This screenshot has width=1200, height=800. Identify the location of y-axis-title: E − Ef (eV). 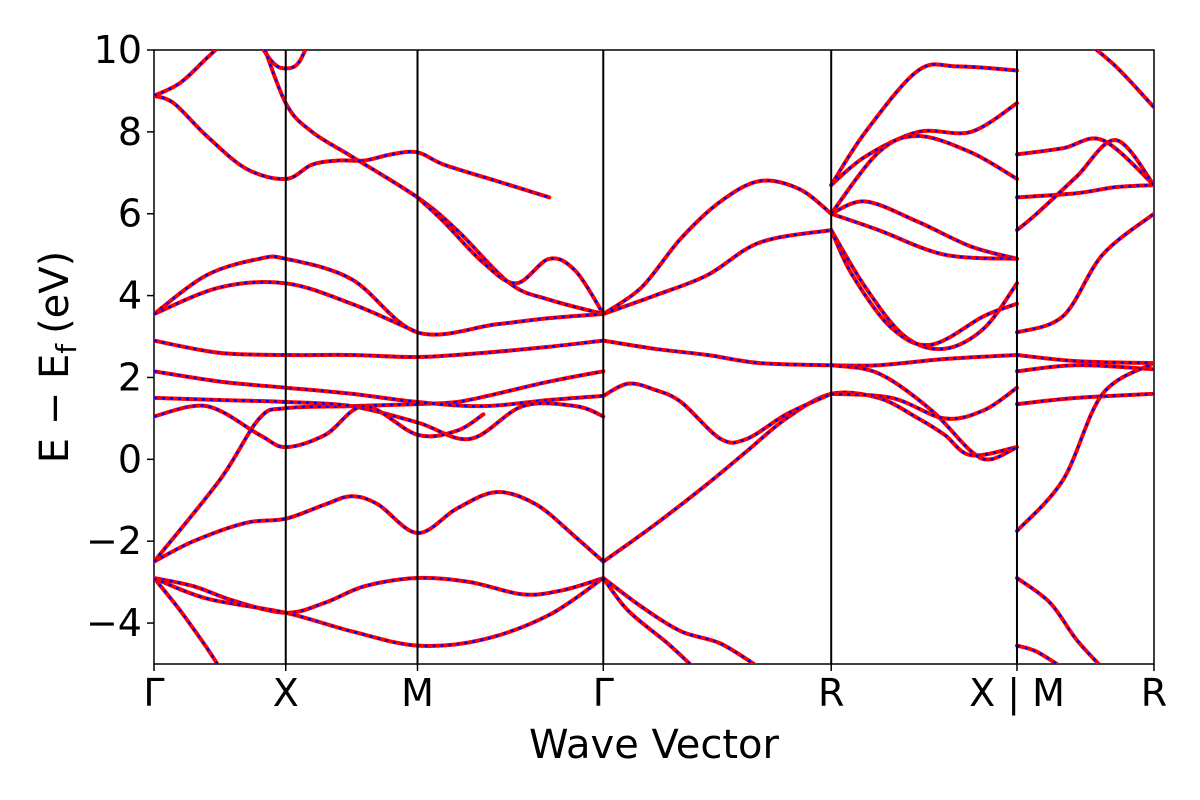
(57, 357).